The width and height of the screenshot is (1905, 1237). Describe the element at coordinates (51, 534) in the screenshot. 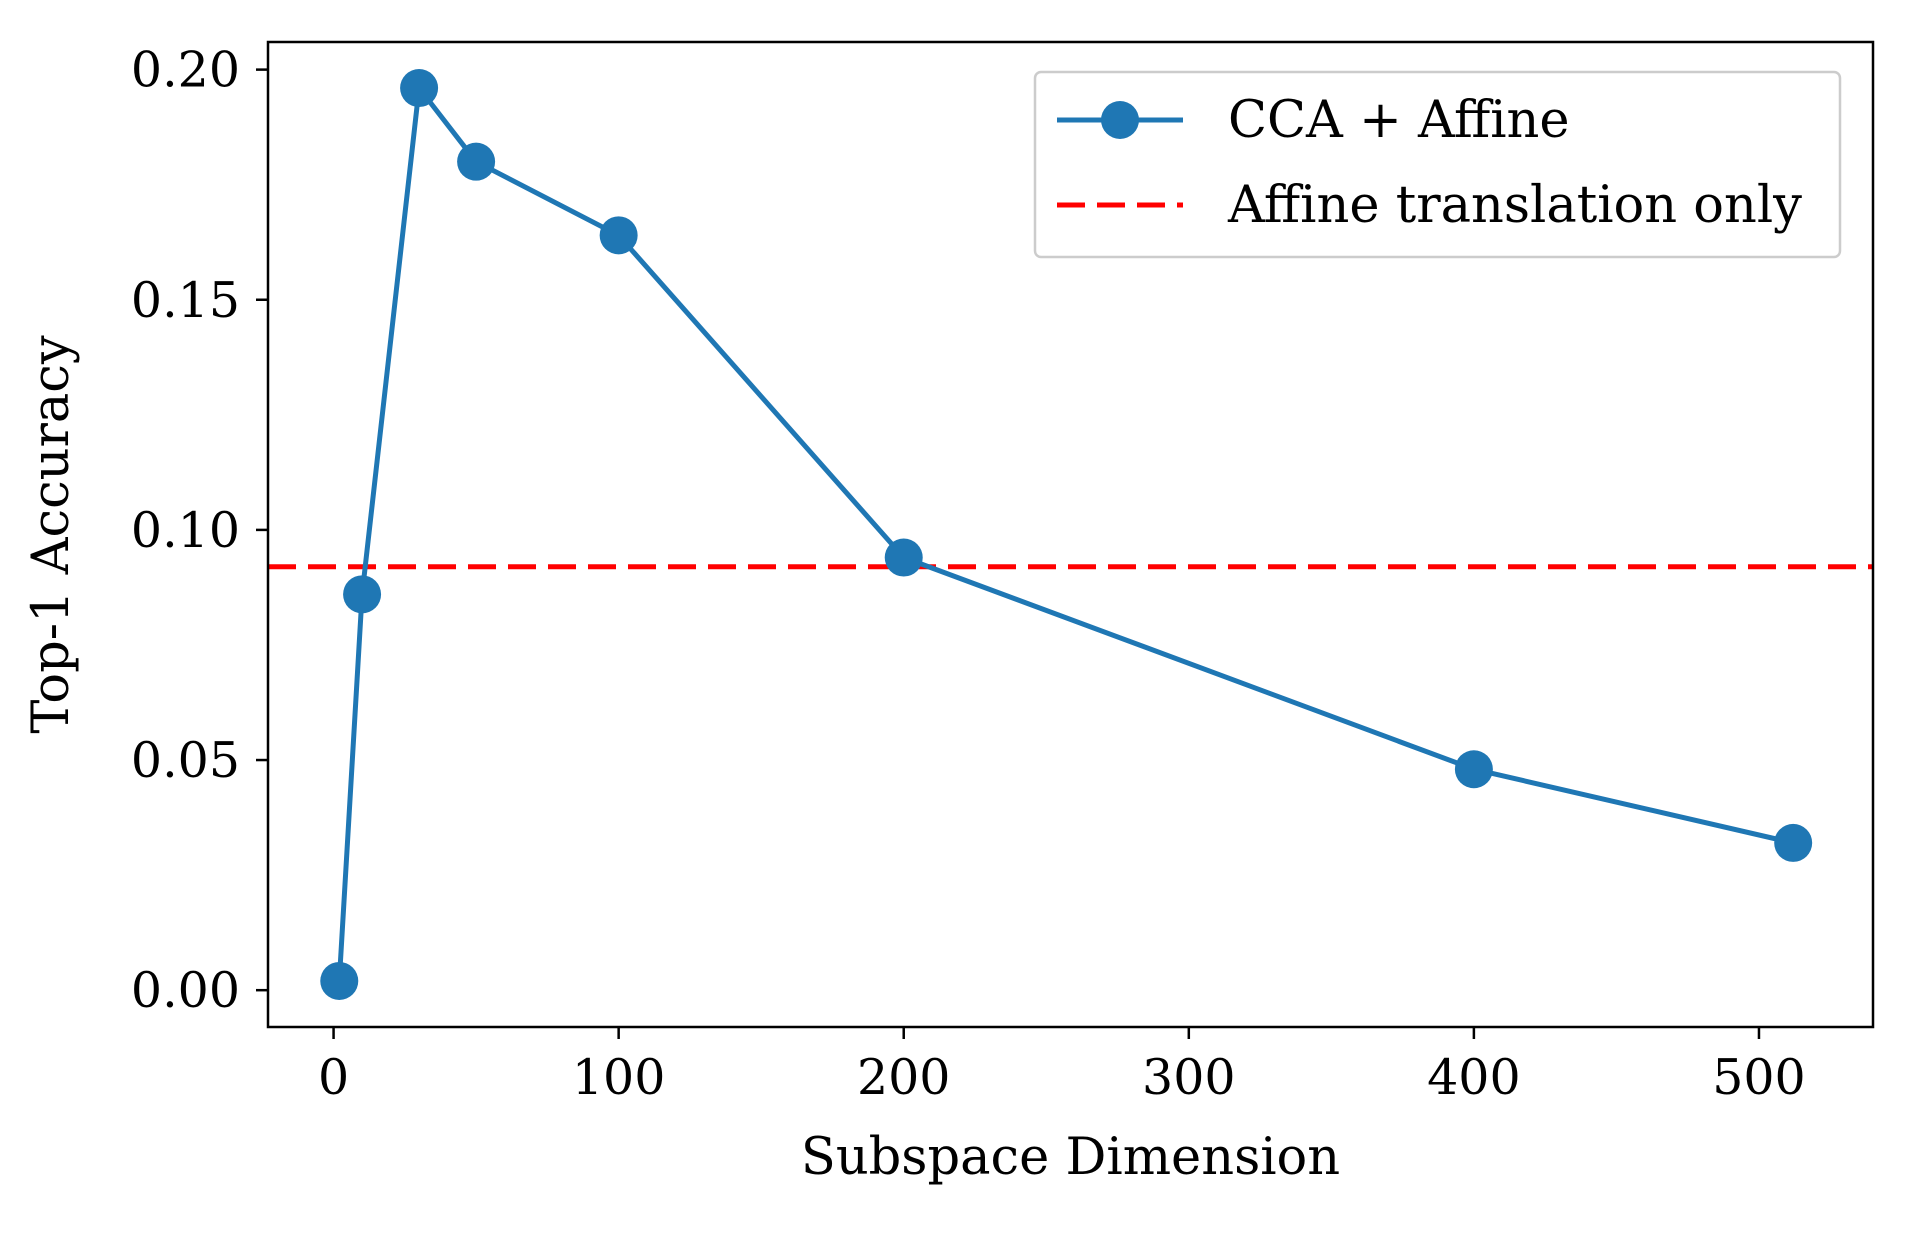

I see `y-axis-label: Top-1 Accuracy` at that location.